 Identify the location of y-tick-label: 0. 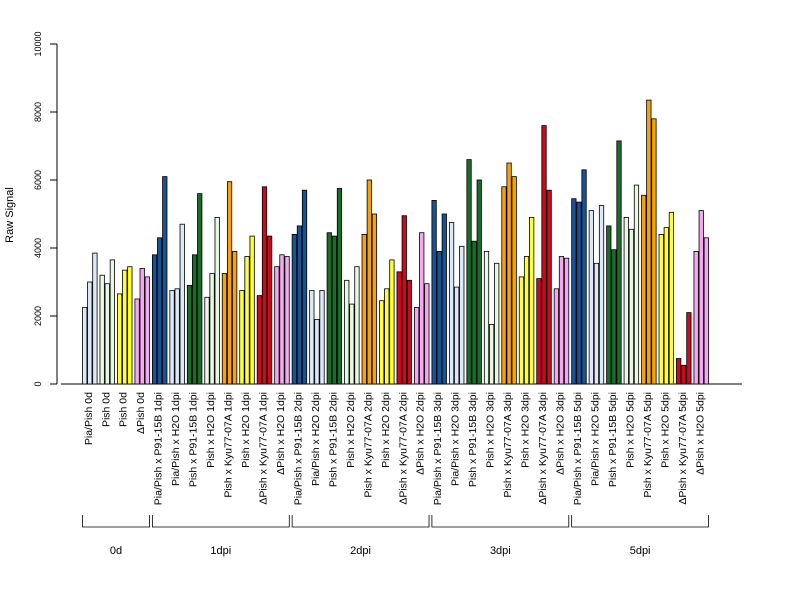
(38, 383).